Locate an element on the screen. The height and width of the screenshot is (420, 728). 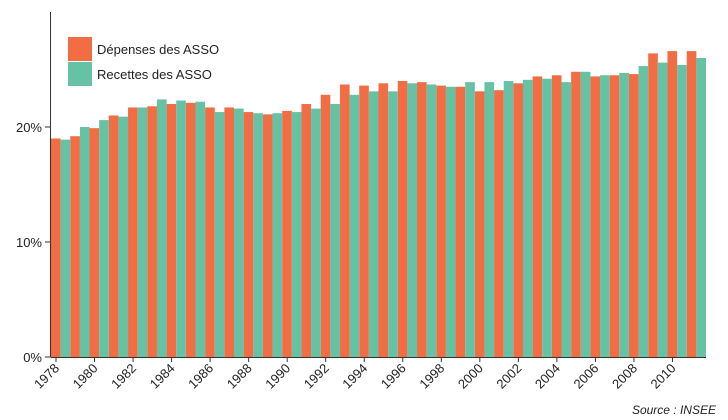
x-tick-label: 1980 is located at coordinates (85, 376).